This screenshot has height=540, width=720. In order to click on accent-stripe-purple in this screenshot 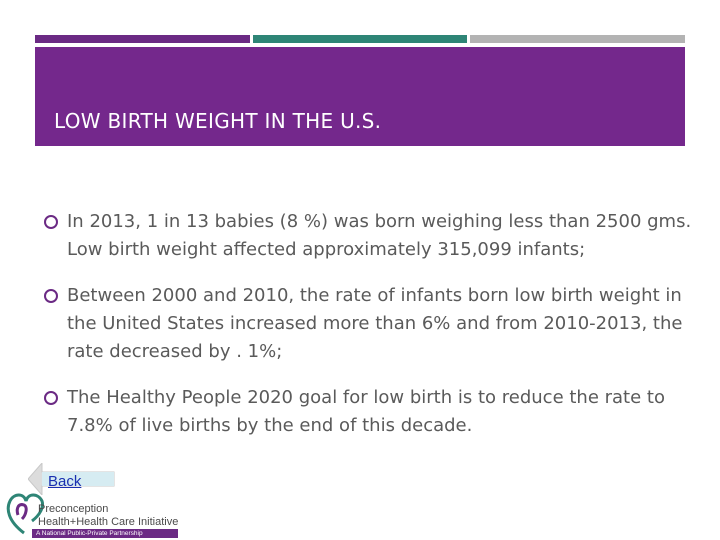, I will do `click(142, 39)`.